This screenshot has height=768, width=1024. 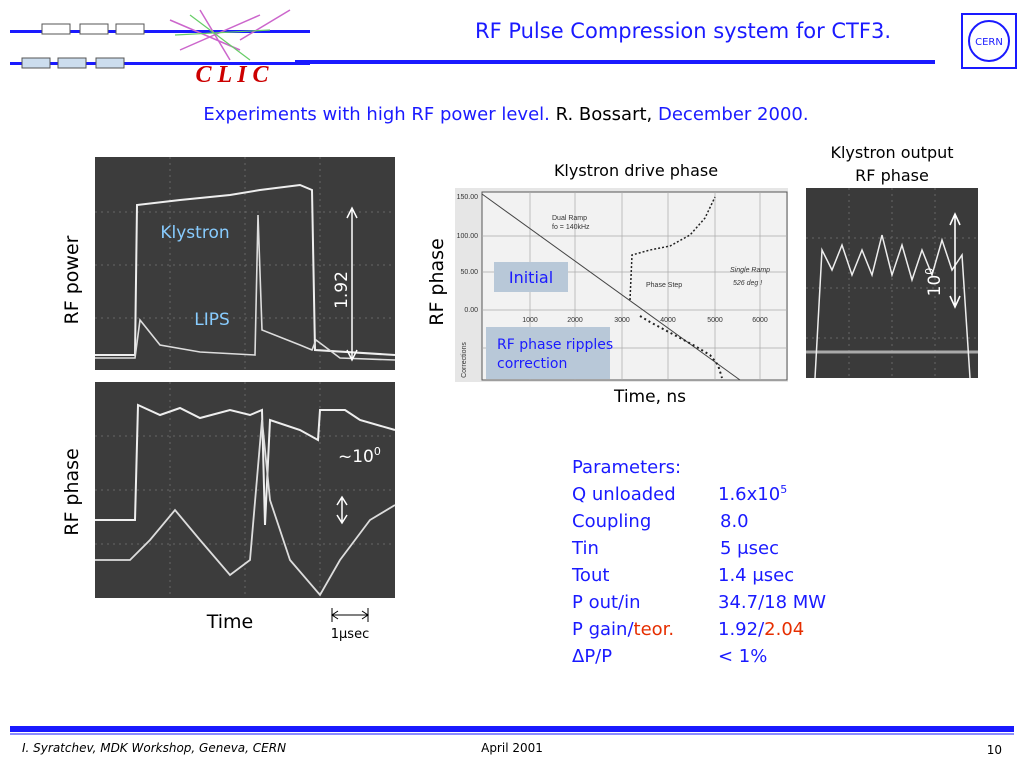 I want to click on scale-value: 1, so click(x=335, y=634).